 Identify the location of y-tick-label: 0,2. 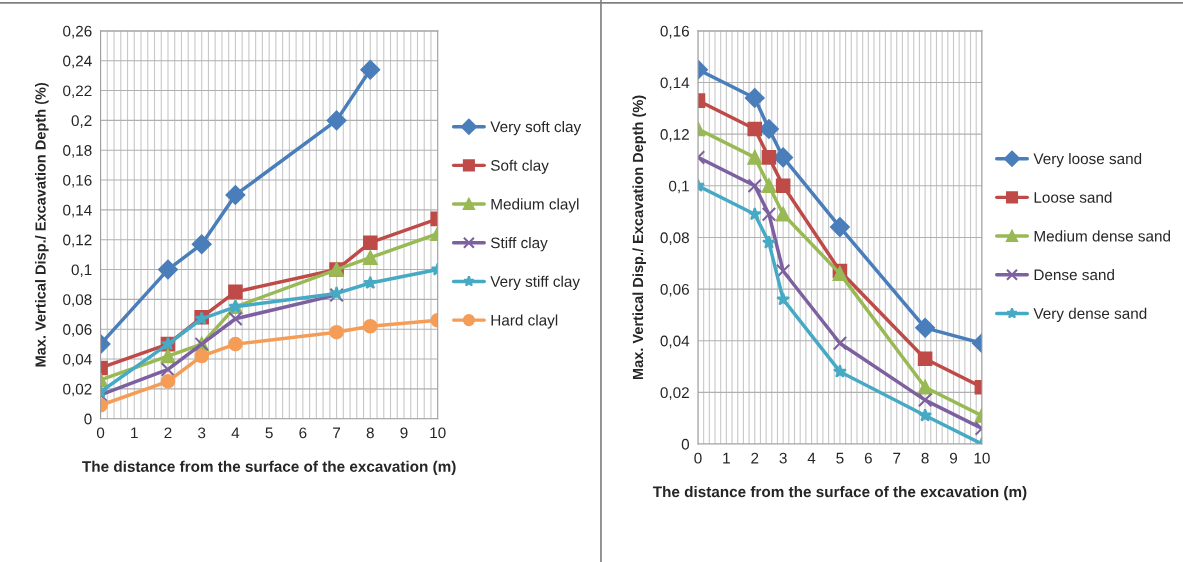
(81, 121).